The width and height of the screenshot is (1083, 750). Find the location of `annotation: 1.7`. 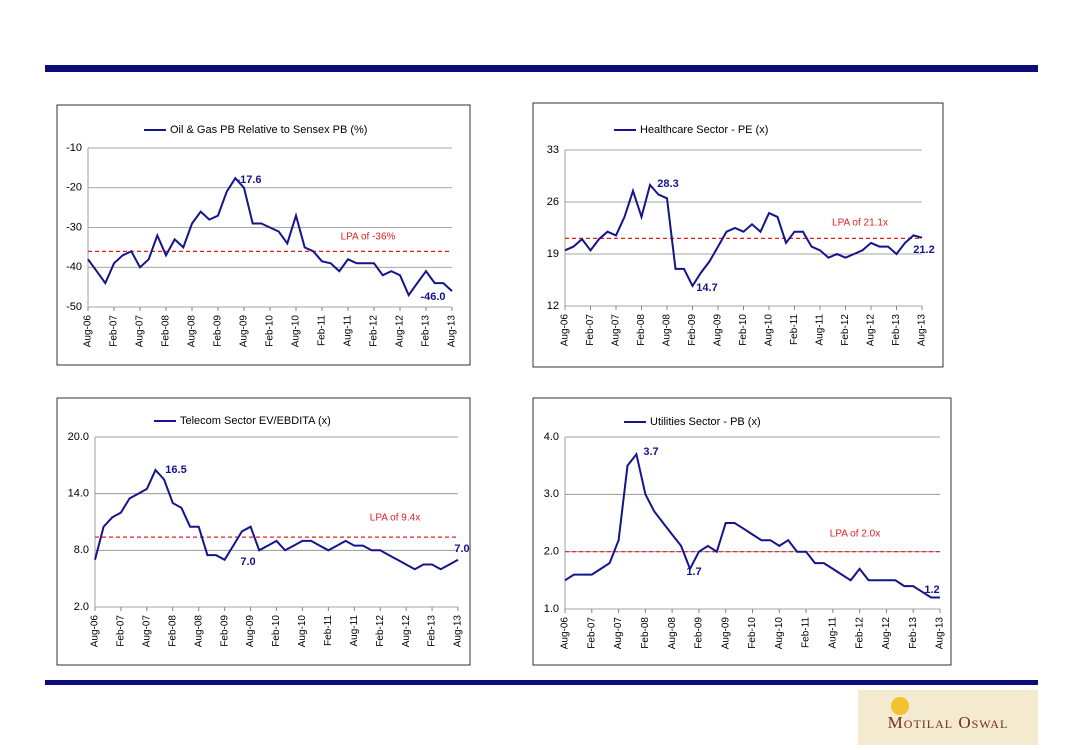

annotation: 1.7 is located at coordinates (693, 572).